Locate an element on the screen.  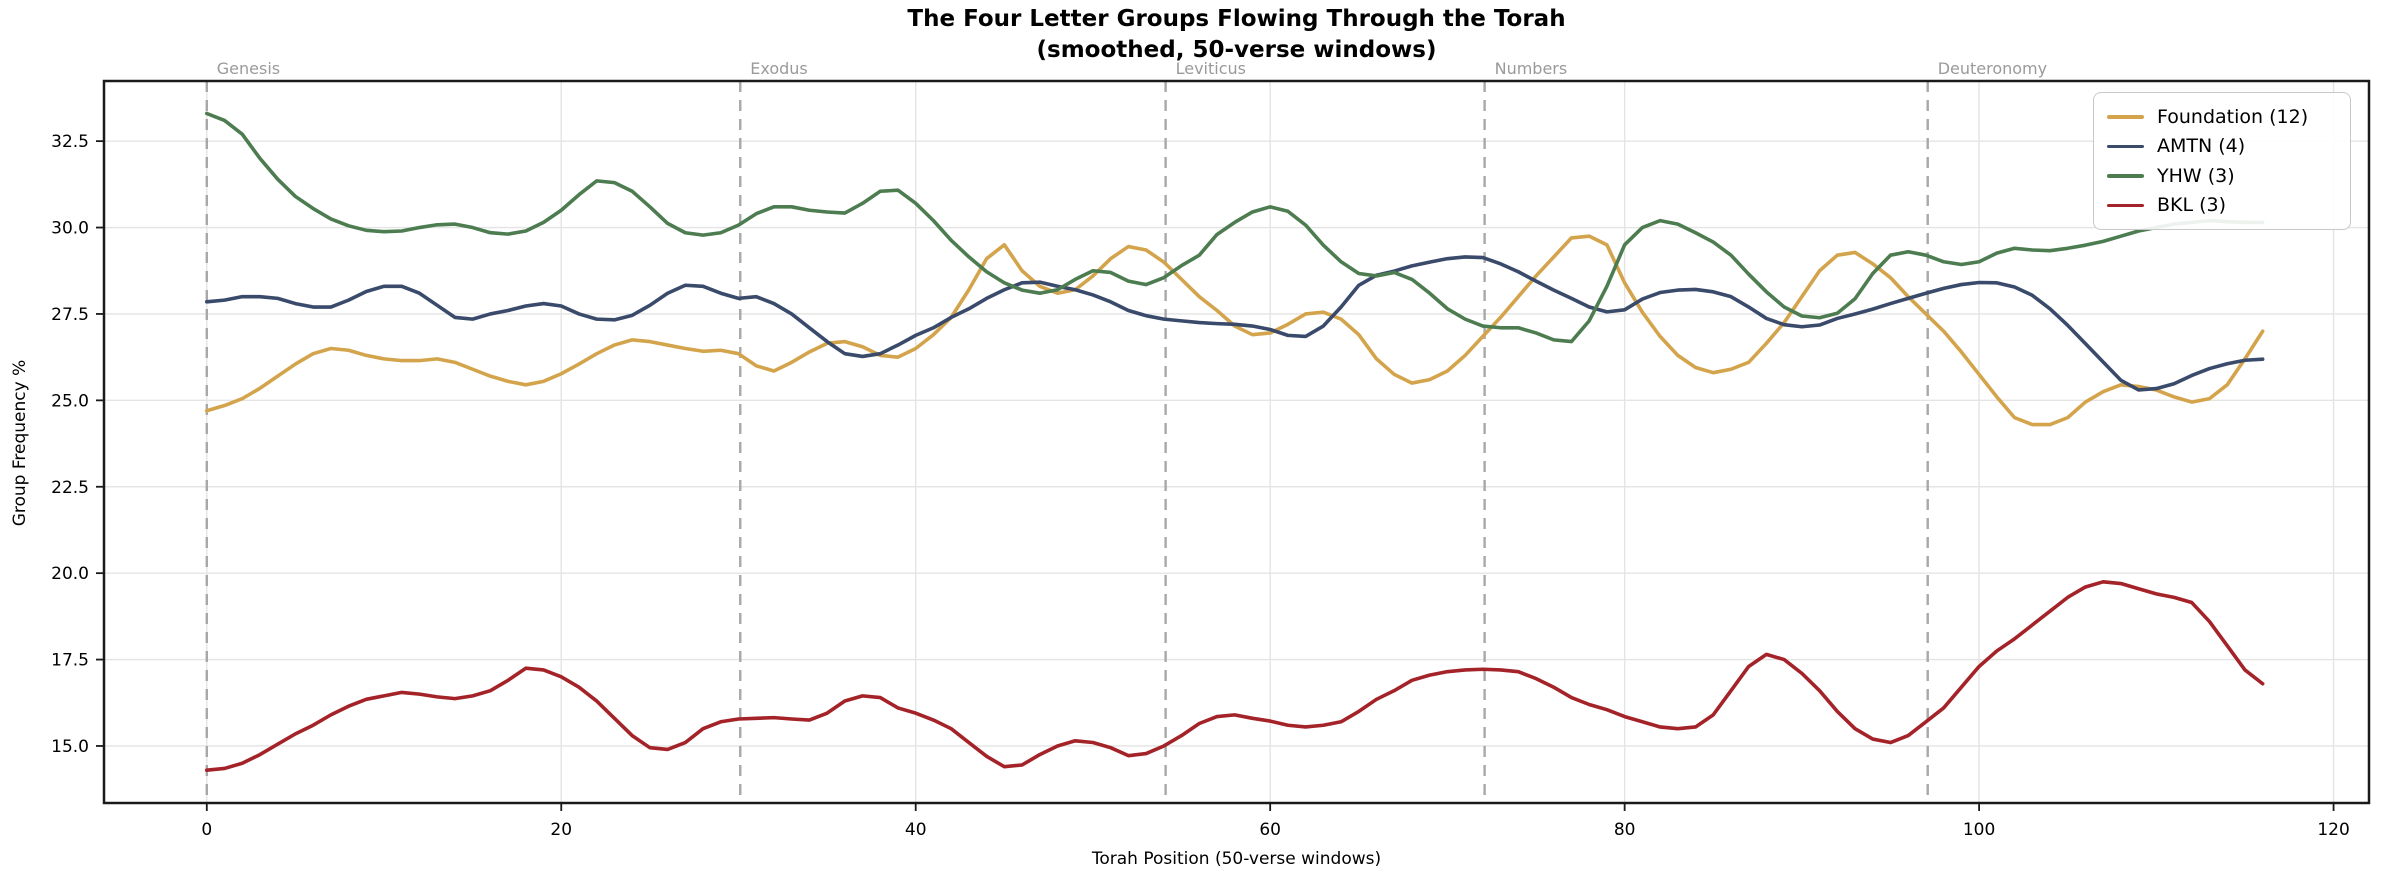
legend-item-yhw: YHW (3) is located at coordinates (2228, 176).